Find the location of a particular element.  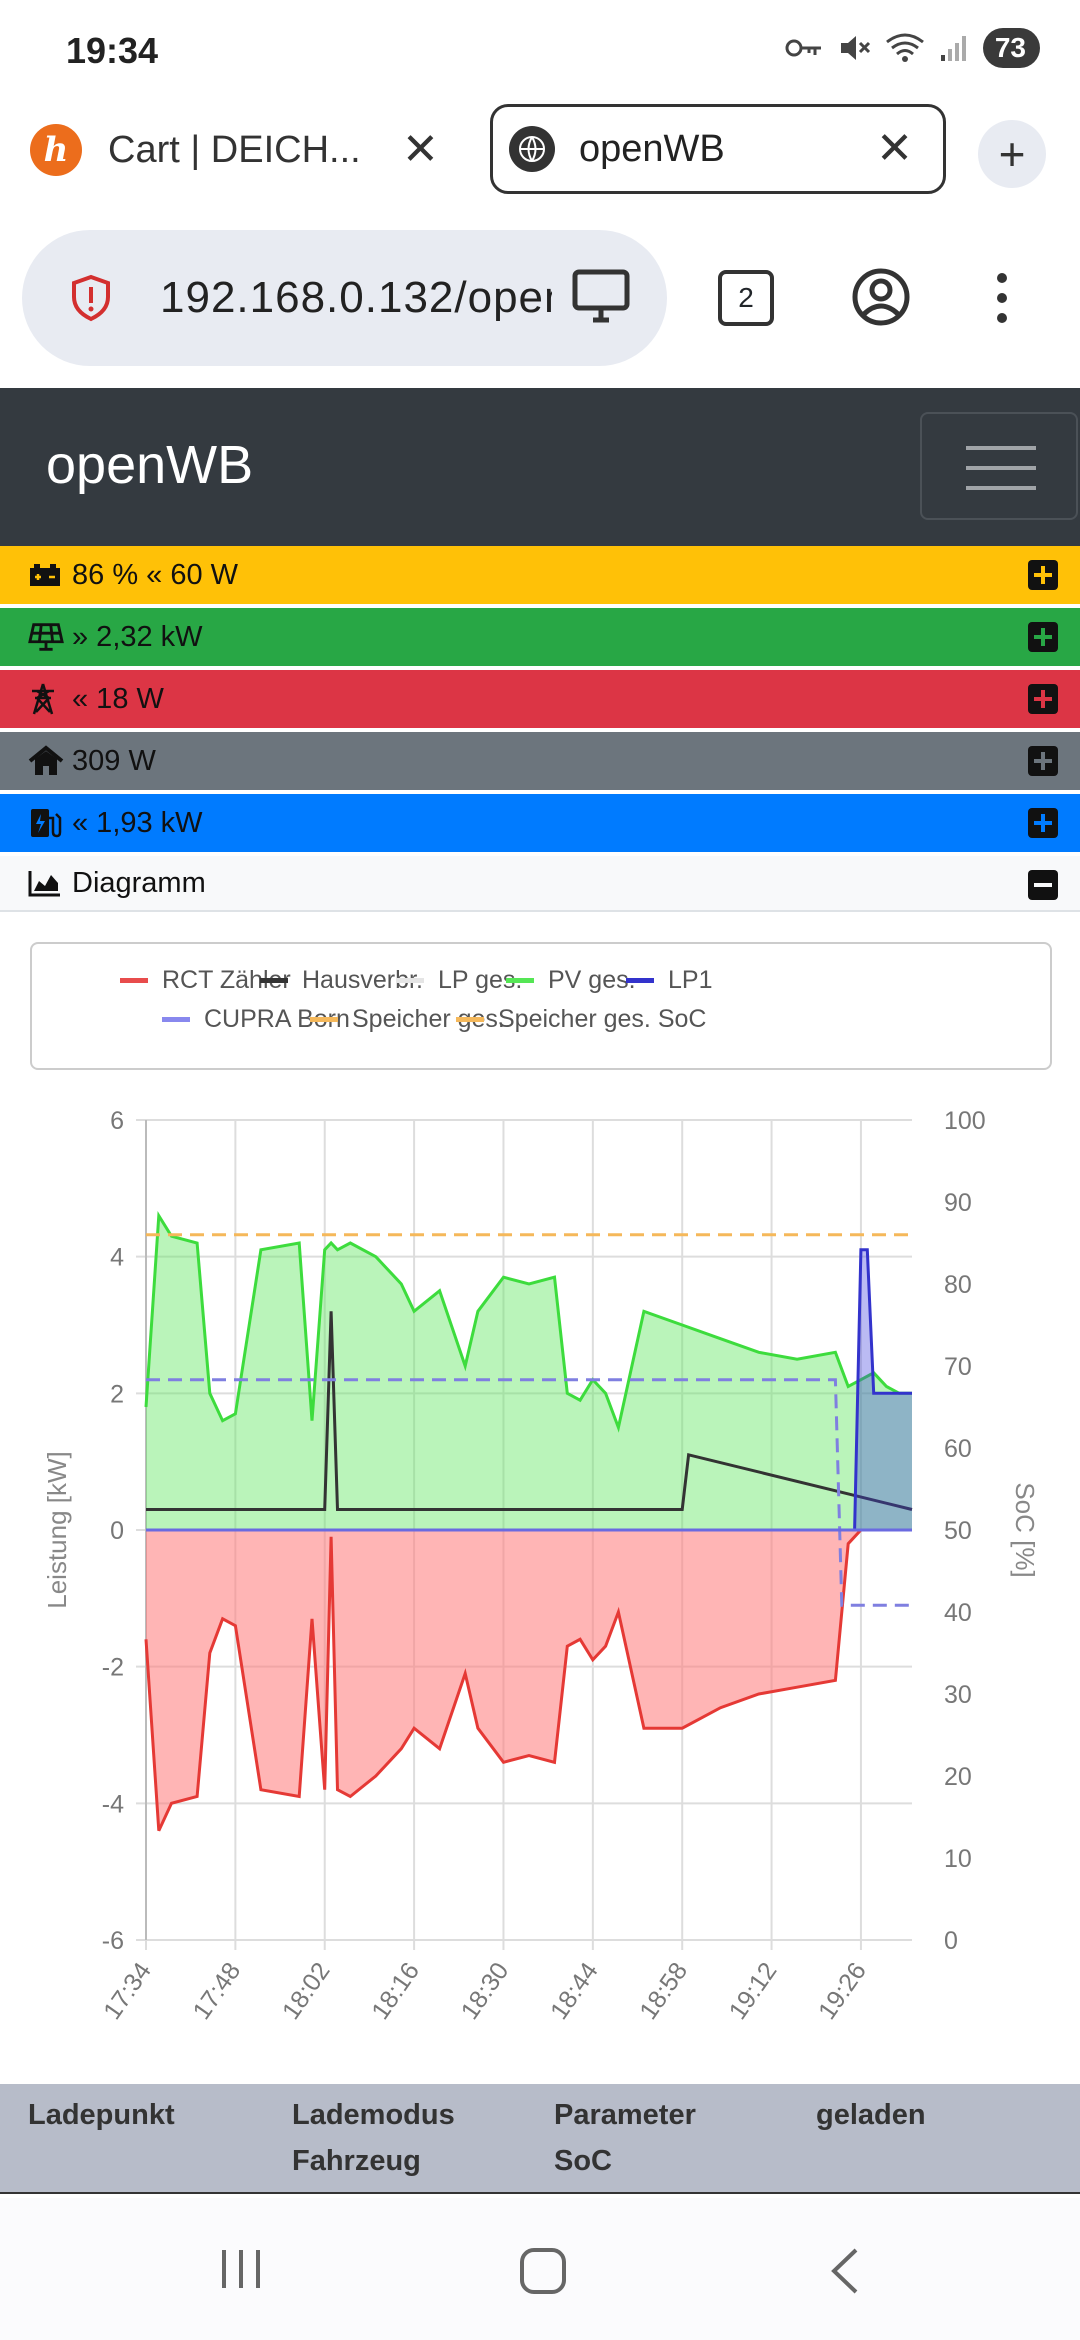

x-tick-label: 17:34 is located at coordinates (127, 1990).